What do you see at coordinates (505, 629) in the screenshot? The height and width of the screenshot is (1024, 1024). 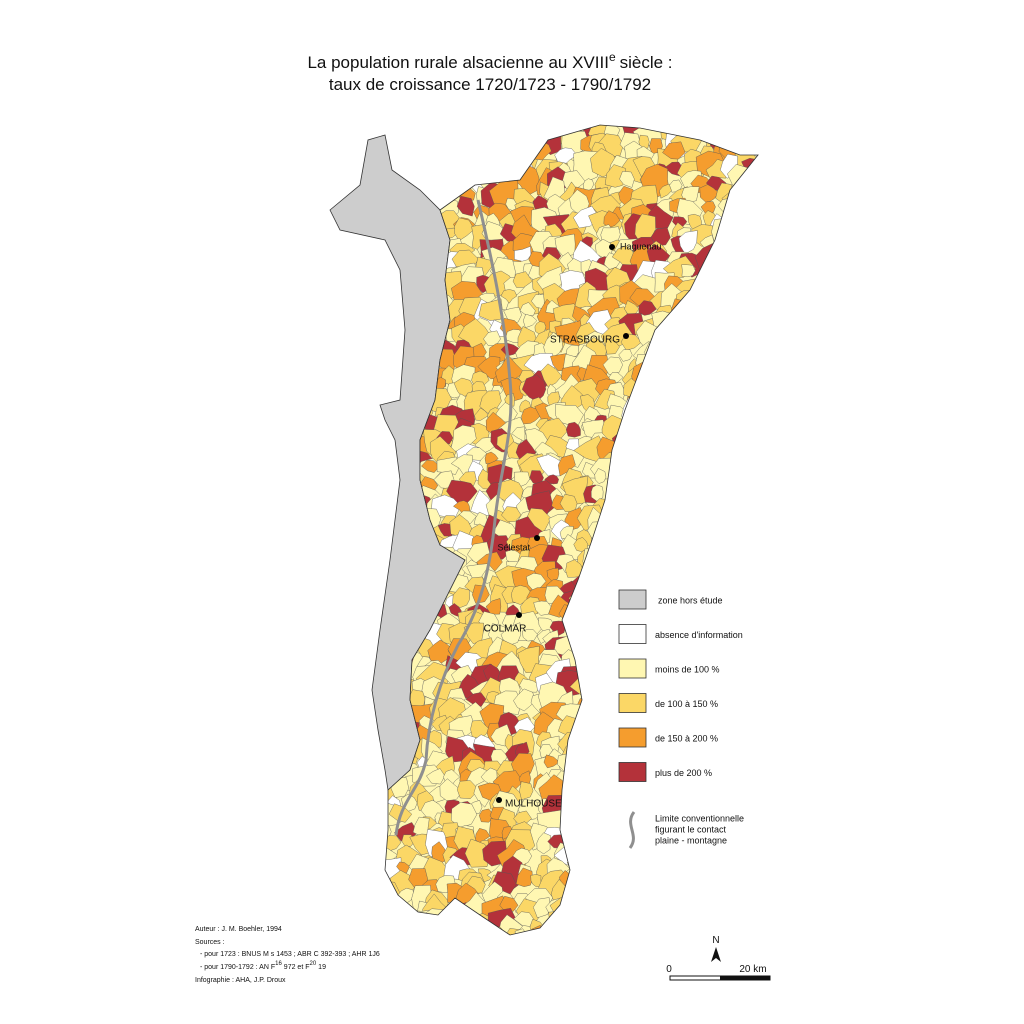 I see `city-label: COLMAR` at bounding box center [505, 629].